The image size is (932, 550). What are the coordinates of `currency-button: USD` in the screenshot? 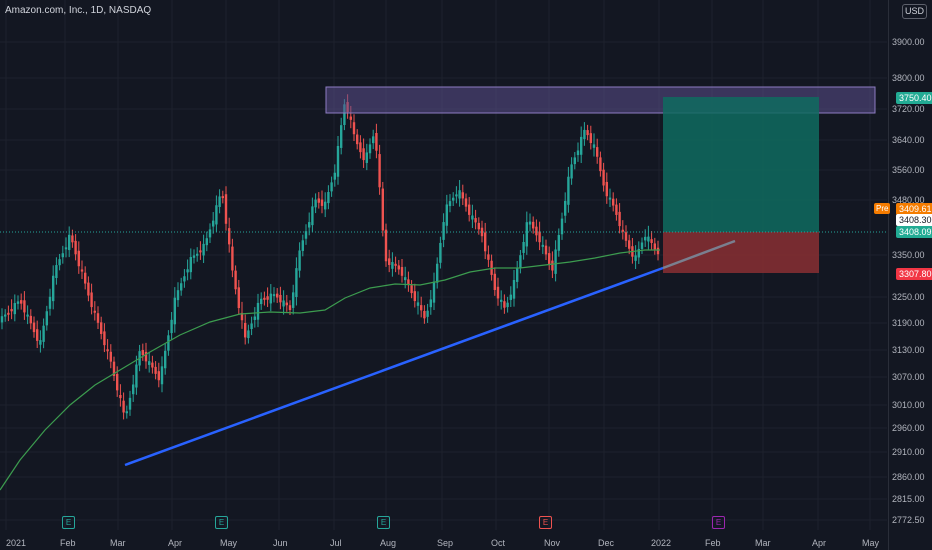 It's located at (915, 11).